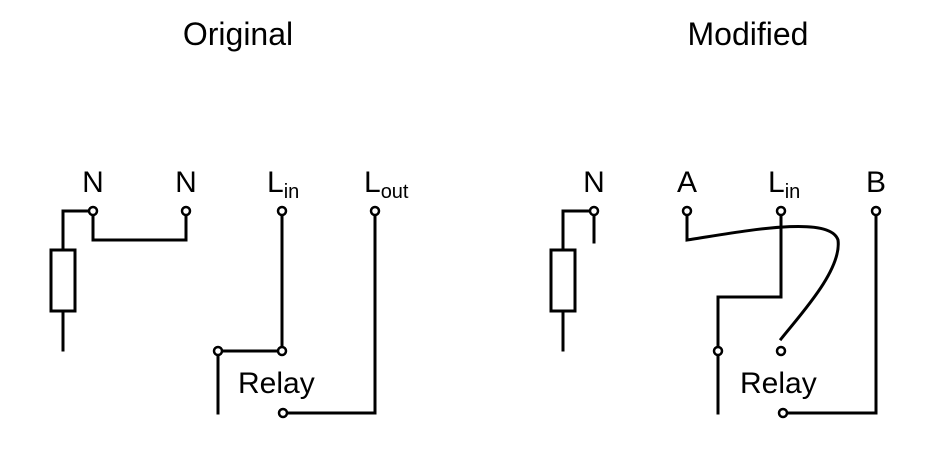  What do you see at coordinates (283, 184) in the screenshot?
I see `original-label-lin: Lin` at bounding box center [283, 184].